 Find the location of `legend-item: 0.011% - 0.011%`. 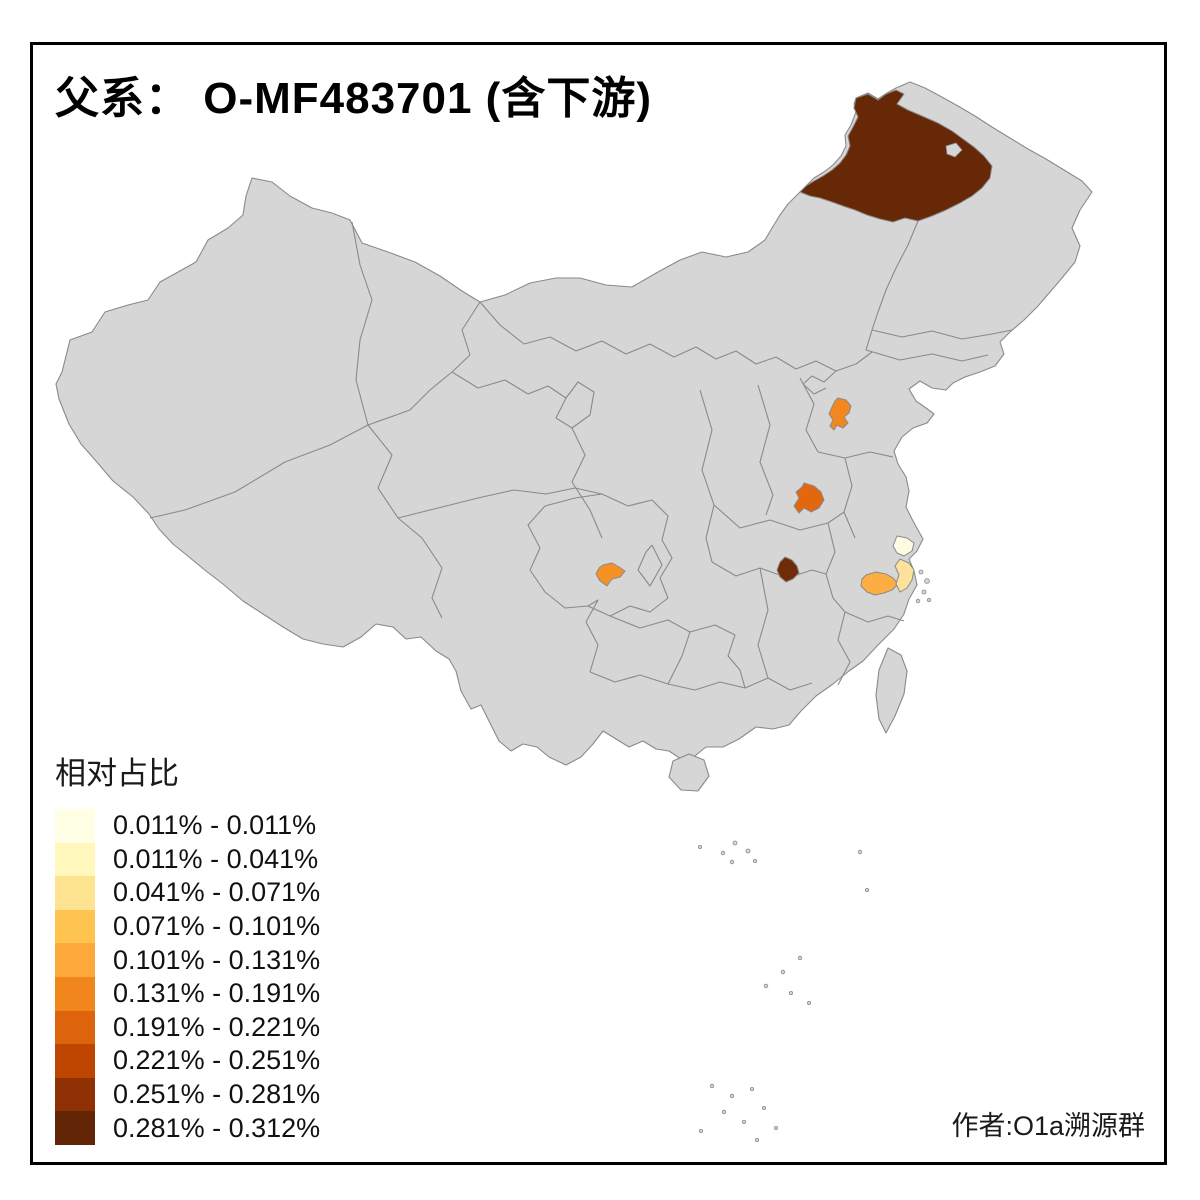

legend-item: 0.011% - 0.011% is located at coordinates (187, 826).